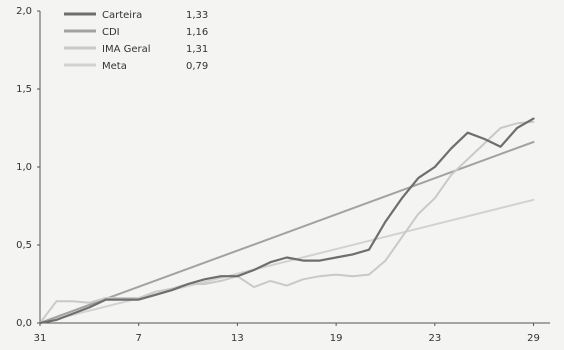 Image resolution: width=564 pixels, height=350 pixels. Describe the element at coordinates (24, 11) in the screenshot. I see `y-tick-label: 2,0` at that location.